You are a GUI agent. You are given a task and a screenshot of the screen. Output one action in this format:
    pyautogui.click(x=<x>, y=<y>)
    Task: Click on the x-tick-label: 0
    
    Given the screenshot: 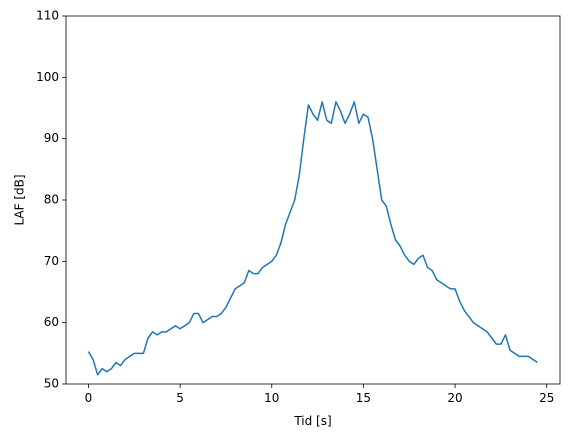 What is the action you would take?
    pyautogui.click(x=89, y=398)
    